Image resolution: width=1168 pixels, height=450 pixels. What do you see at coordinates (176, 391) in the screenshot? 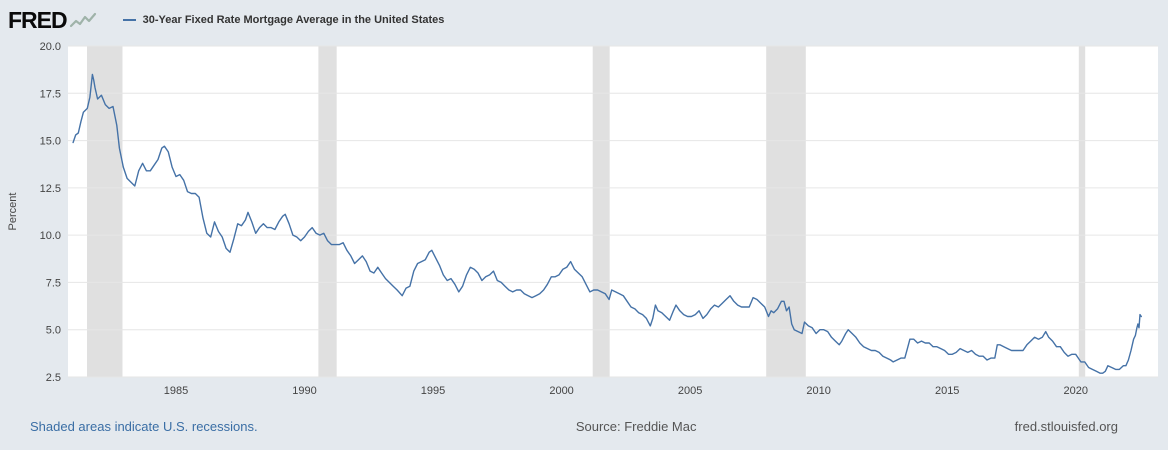
I see `x-tick-label: 1985` at bounding box center [176, 391].